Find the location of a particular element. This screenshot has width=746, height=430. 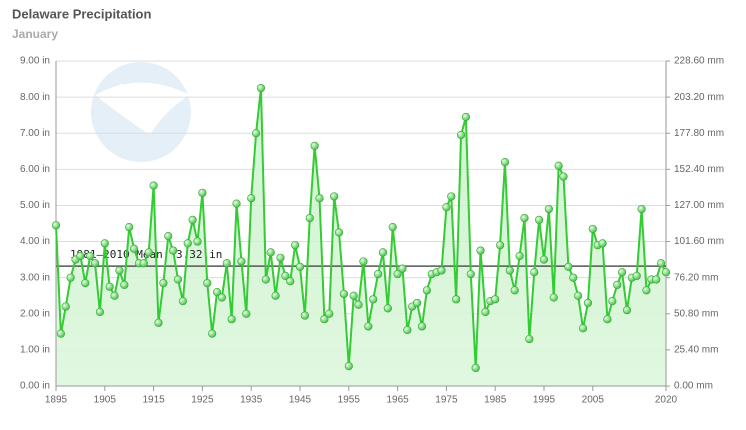

x-tick-label: 1965 is located at coordinates (397, 400).